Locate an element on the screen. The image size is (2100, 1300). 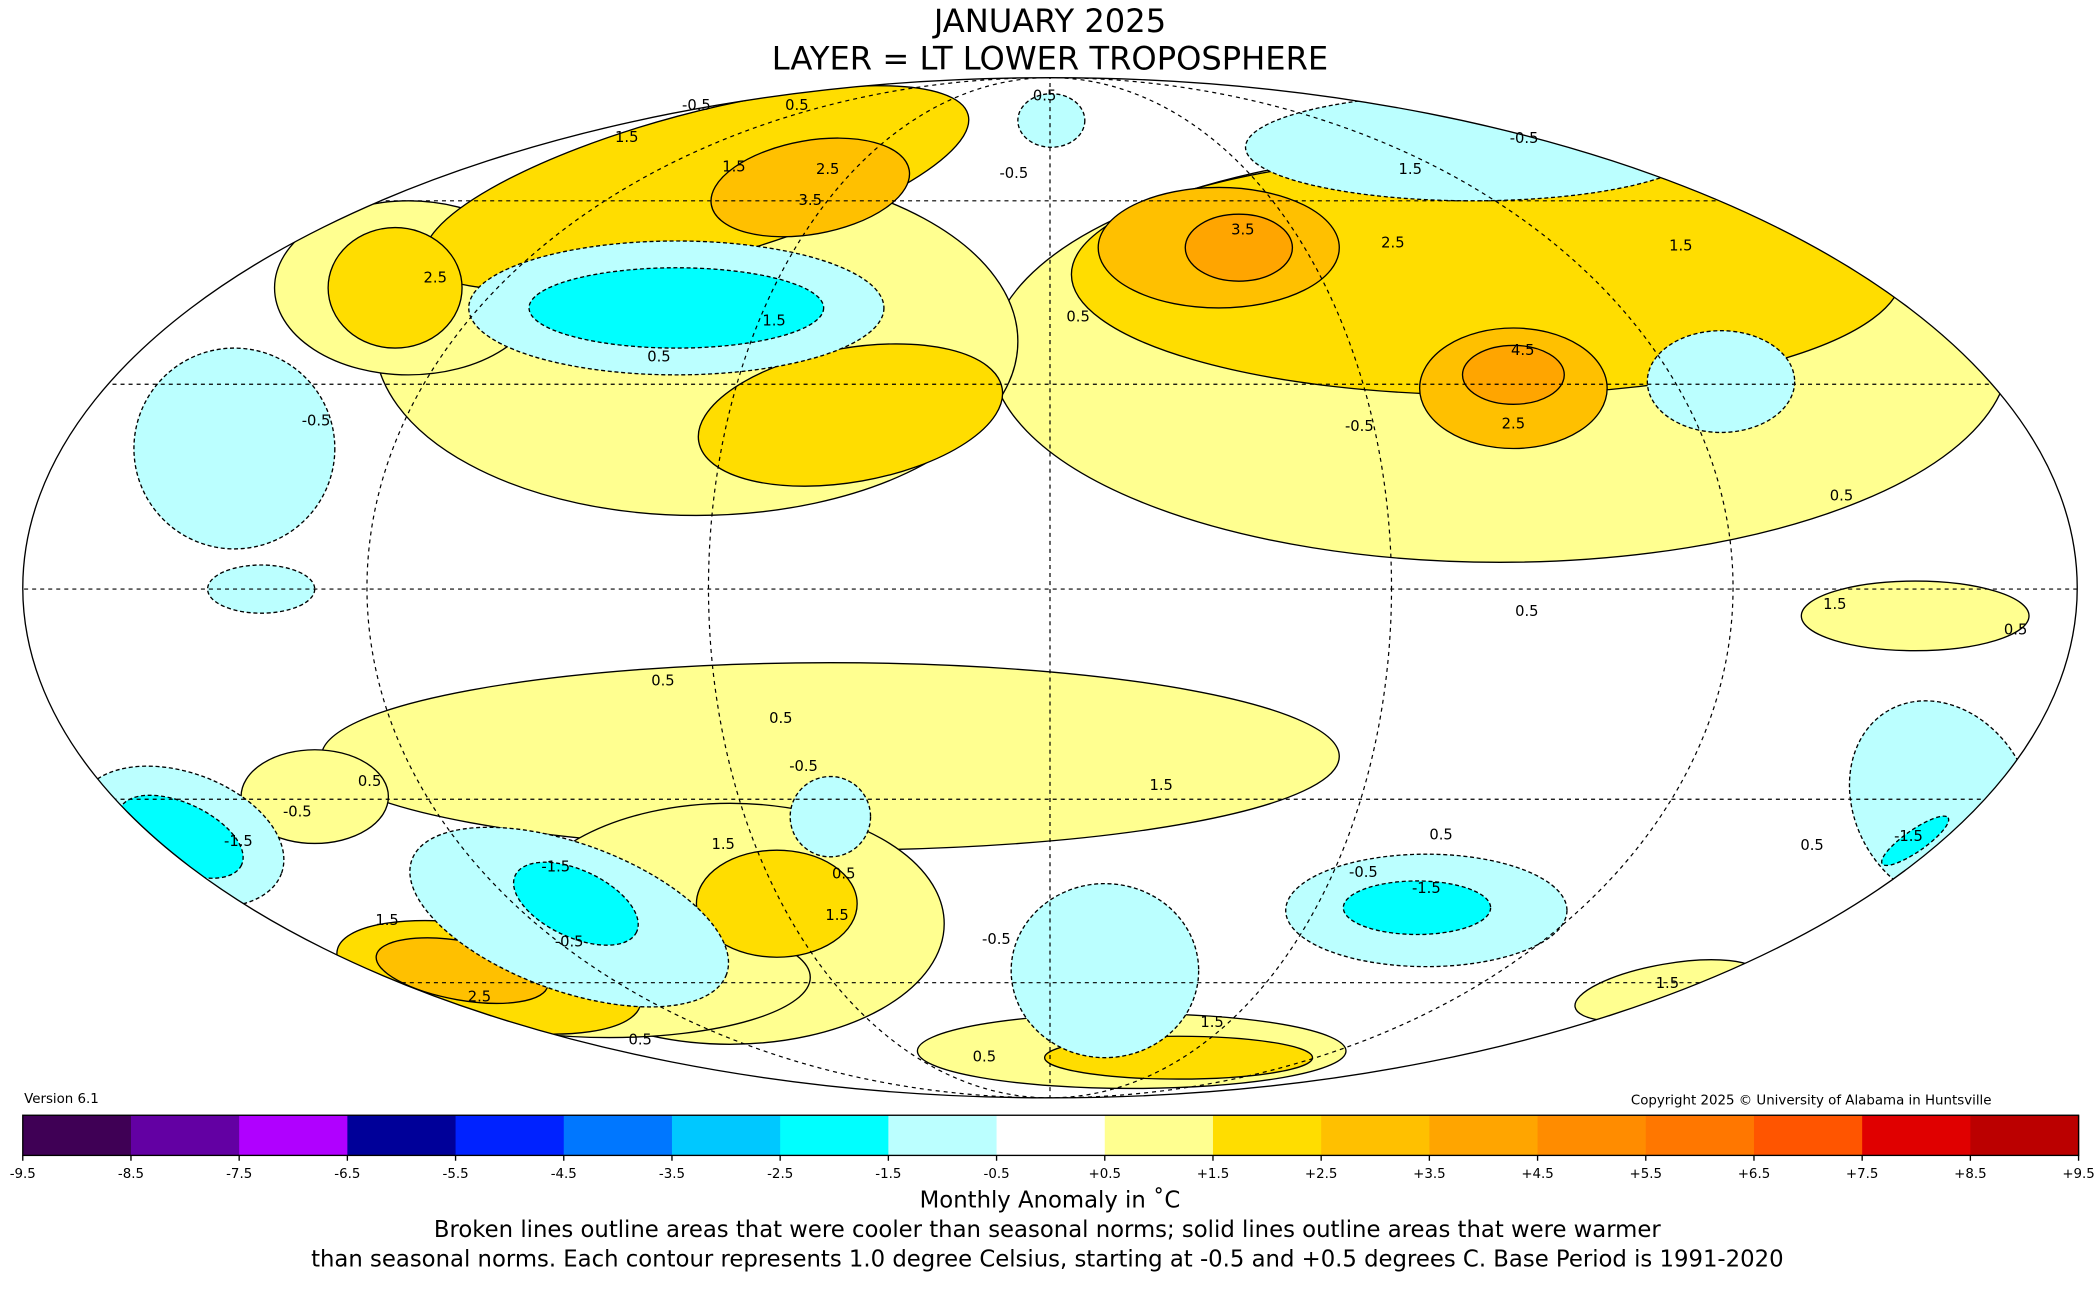
colorbar-tick-label: +9.5 is located at coordinates (2078, 1174).